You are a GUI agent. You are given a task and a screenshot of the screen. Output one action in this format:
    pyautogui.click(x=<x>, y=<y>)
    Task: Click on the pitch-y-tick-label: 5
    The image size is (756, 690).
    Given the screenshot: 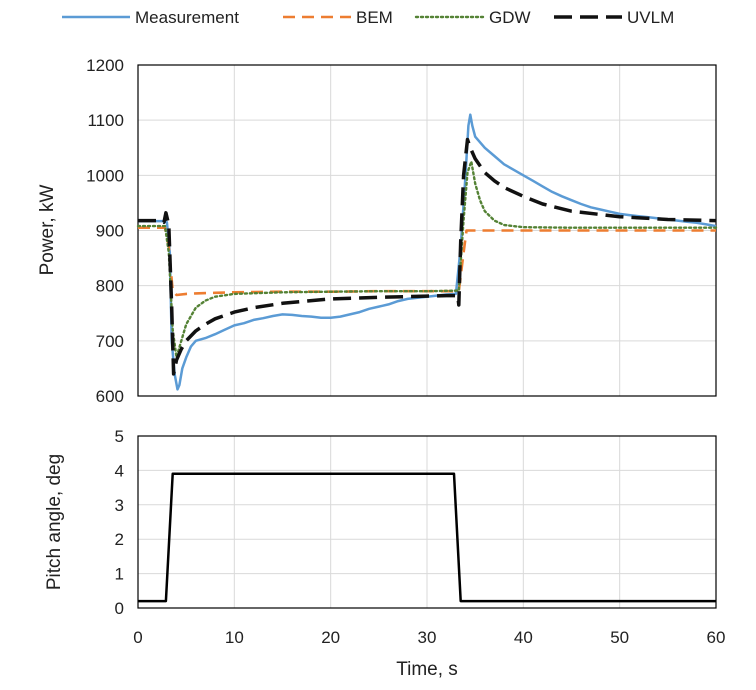 What is the action you would take?
    pyautogui.click(x=119, y=436)
    